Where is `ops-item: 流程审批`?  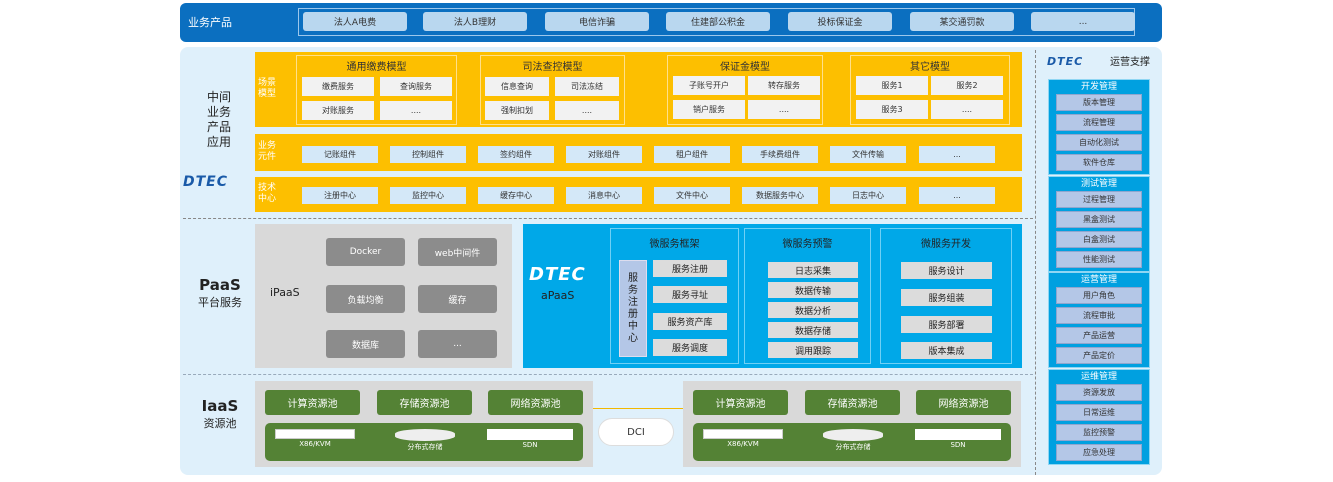
ops-item: 流程审批 is located at coordinates (1099, 315).